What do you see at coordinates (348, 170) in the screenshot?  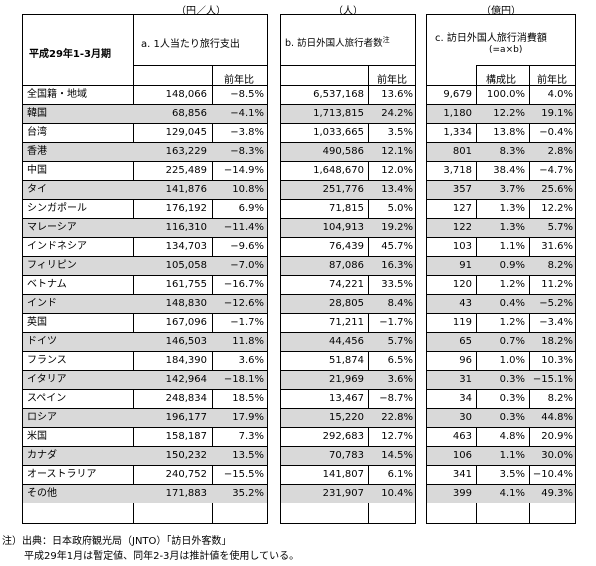 I see `table-row: 1,648,670 12.0%` at bounding box center [348, 170].